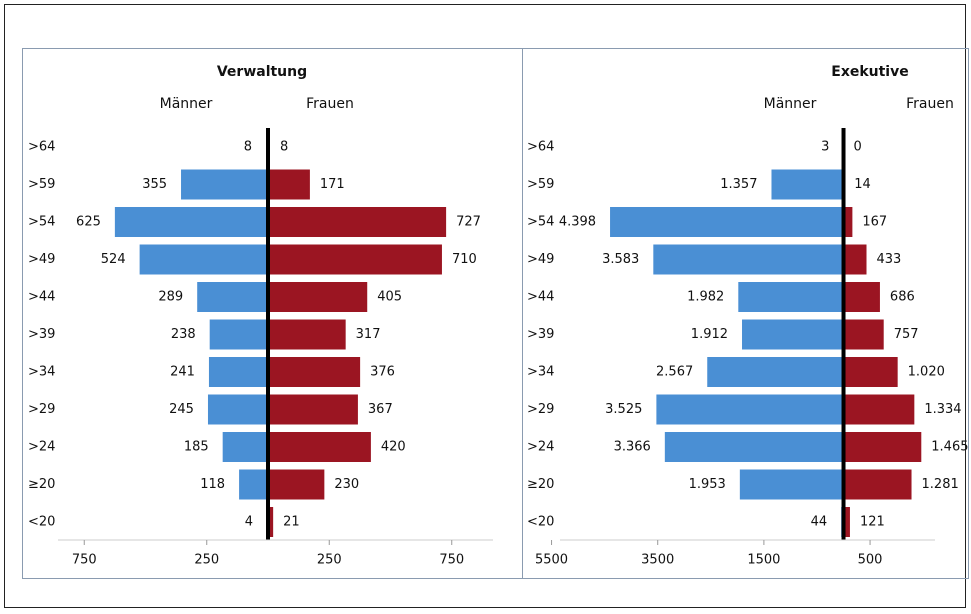 The image size is (971, 614). What do you see at coordinates (332, 184) in the screenshot?
I see `value-label: 171` at bounding box center [332, 184].